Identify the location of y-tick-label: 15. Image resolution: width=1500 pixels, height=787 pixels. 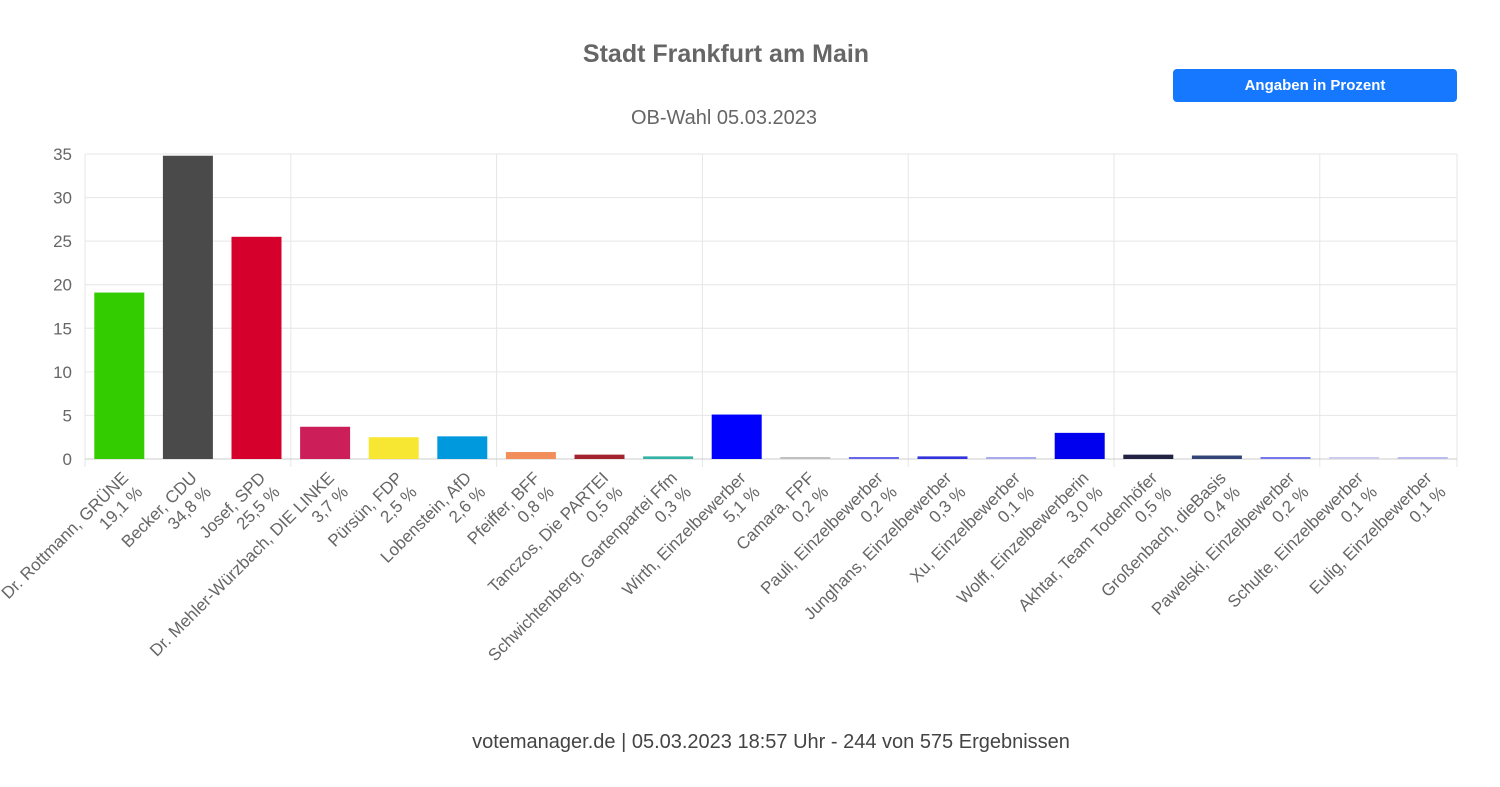
(62, 328).